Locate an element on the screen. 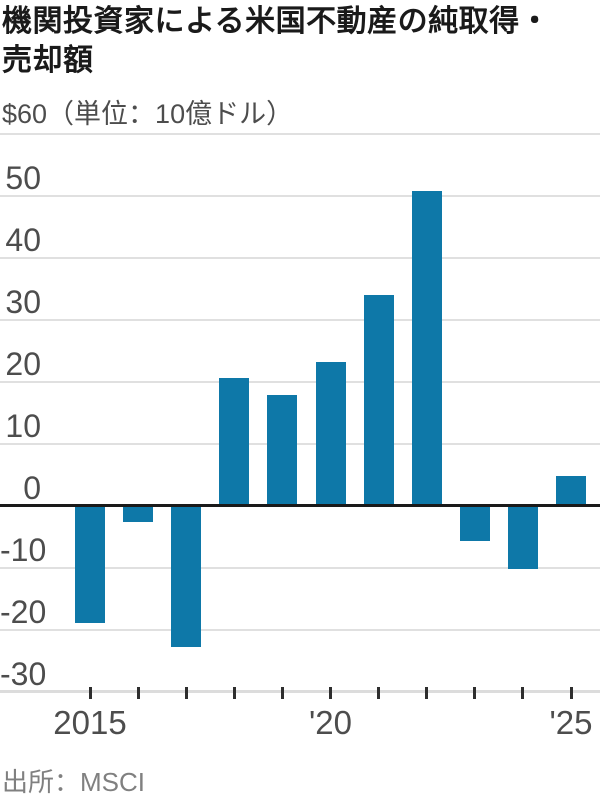 The height and width of the screenshot is (800, 600). x-axis-baseline is located at coordinates (300, 691).